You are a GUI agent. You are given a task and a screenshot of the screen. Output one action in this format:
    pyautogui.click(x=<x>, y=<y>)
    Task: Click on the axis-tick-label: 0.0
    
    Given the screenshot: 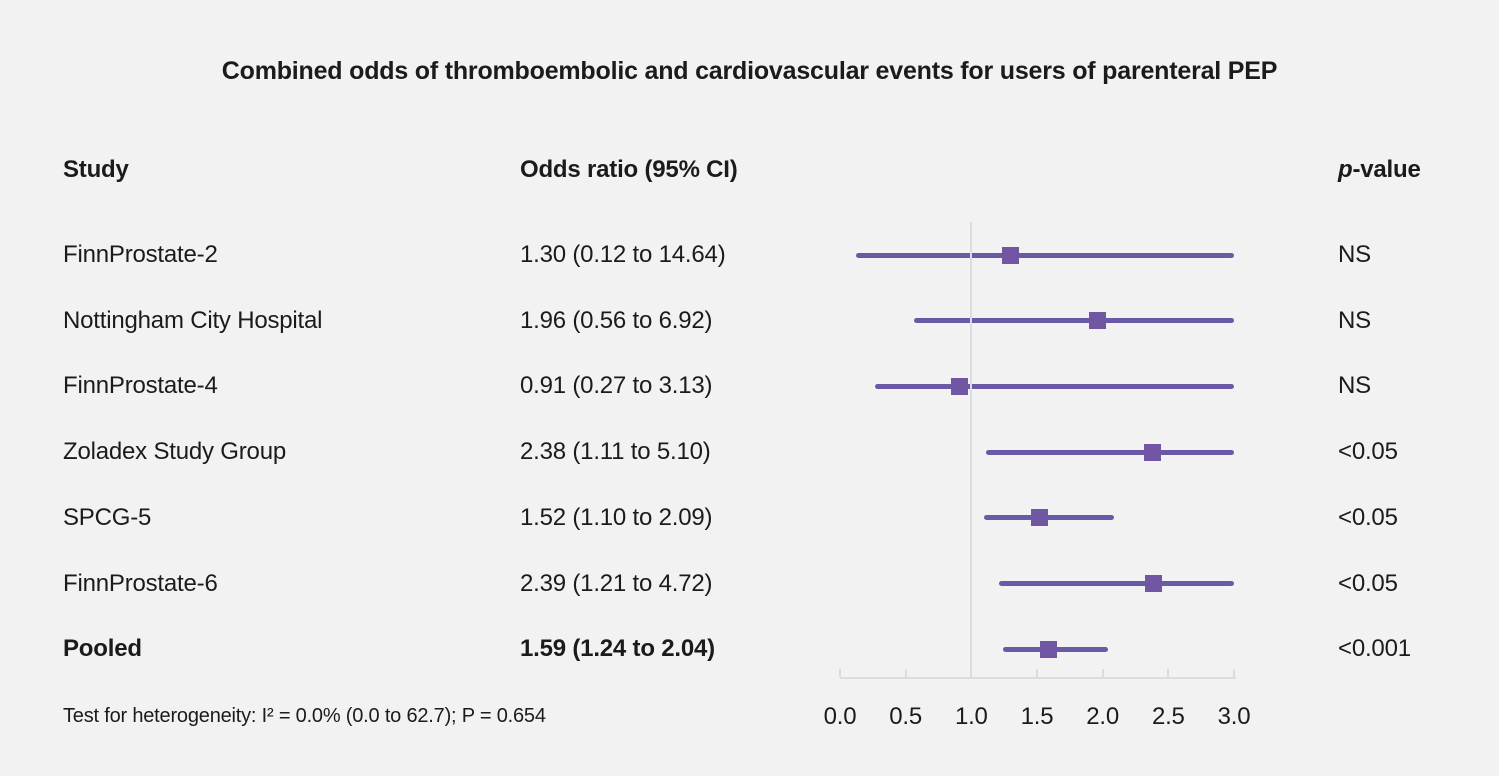 What is the action you would take?
    pyautogui.click(x=840, y=716)
    